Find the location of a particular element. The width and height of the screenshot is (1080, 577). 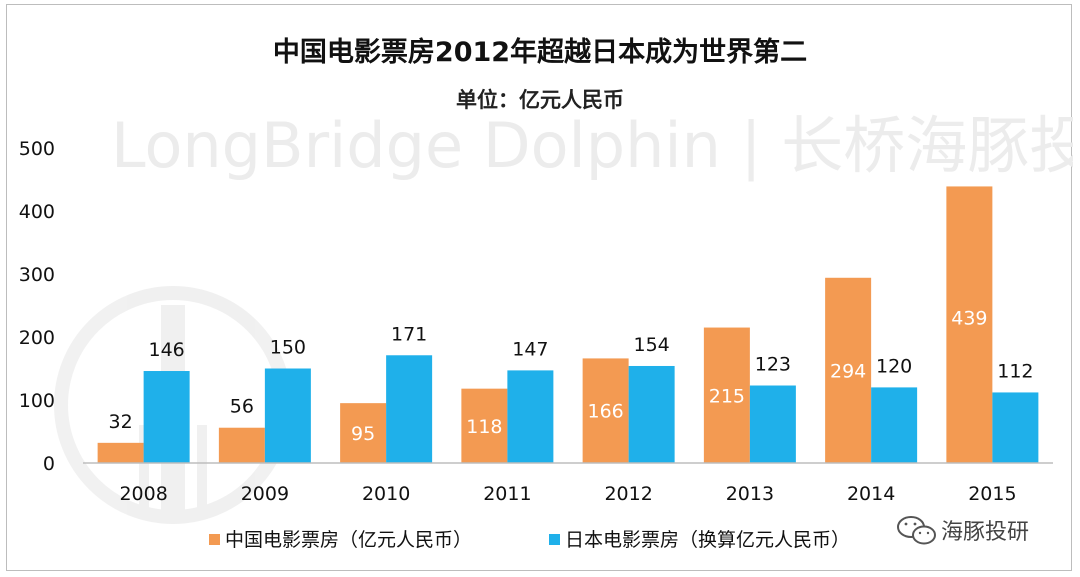

x-tick-label: 2014 is located at coordinates (871, 494).